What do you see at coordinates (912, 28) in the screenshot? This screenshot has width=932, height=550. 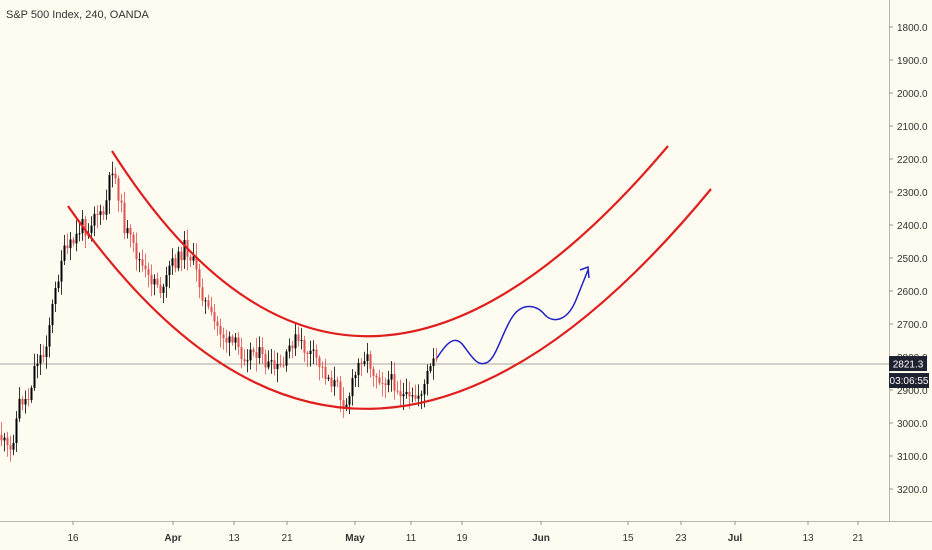 I see `y-tick-label: 1800.0` at bounding box center [912, 28].